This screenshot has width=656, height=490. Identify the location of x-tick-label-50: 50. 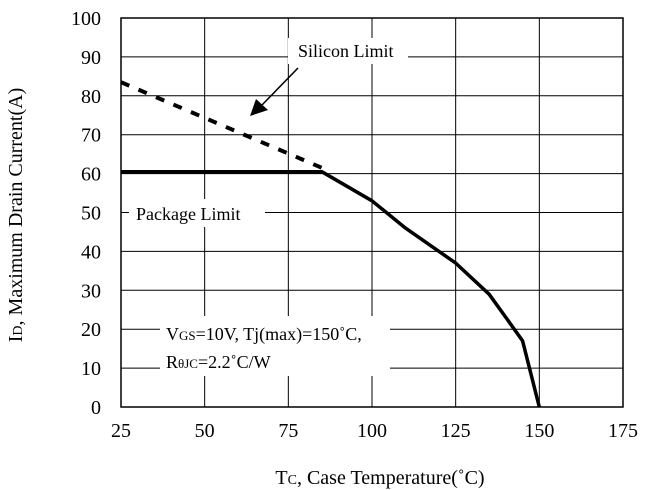
(205, 431).